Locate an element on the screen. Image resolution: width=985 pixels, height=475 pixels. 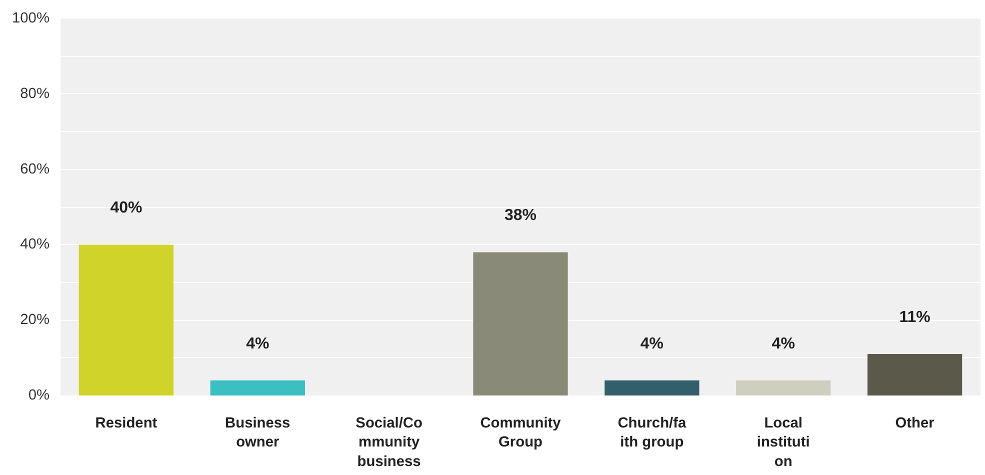
x-tick-label: Social/Community business is located at coordinates (389, 443).